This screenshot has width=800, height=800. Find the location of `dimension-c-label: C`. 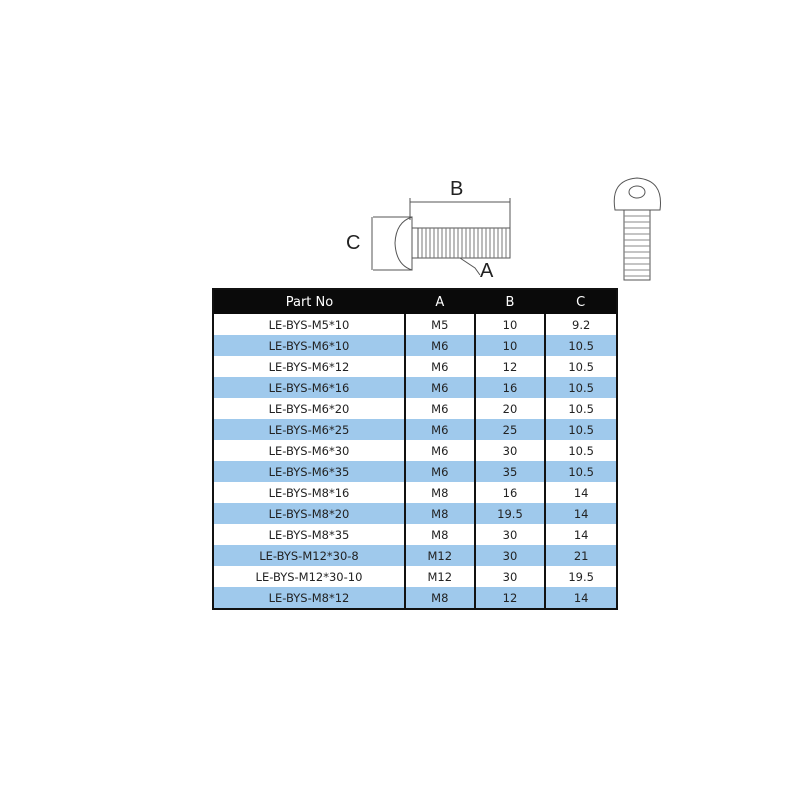

dimension-c-label: C is located at coordinates (353, 243).